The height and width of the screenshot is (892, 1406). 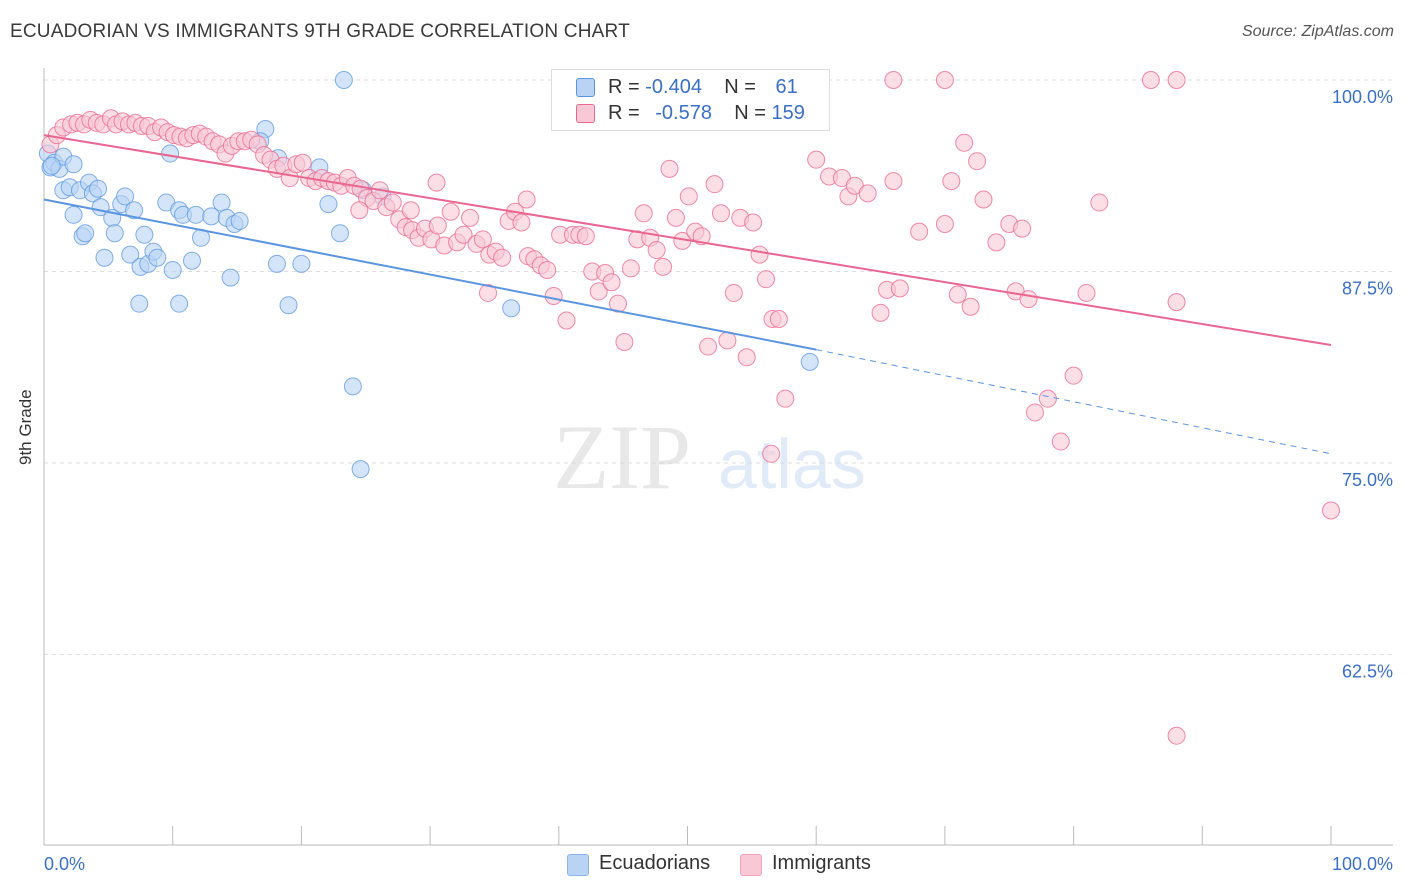 I want to click on y-tick-label: 100.0%, so click(x=1362, y=97).